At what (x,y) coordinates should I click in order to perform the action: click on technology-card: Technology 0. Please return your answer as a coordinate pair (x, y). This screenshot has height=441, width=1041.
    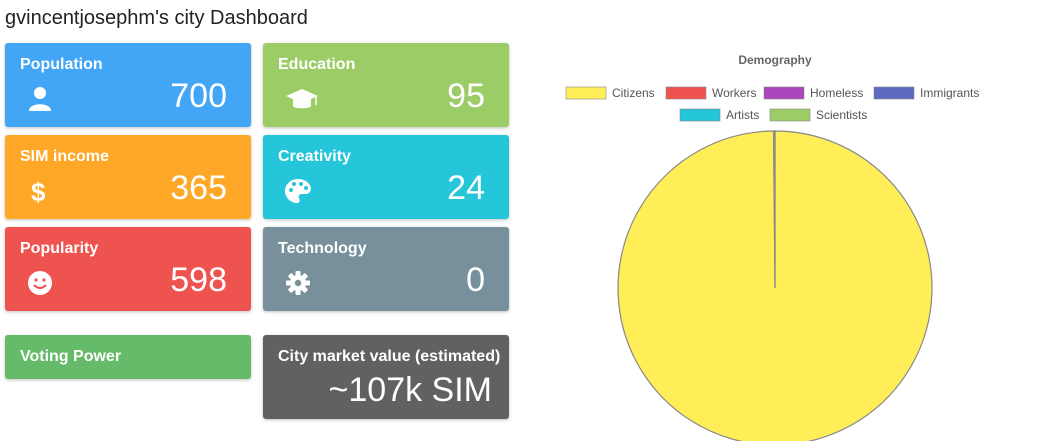
    Looking at the image, I should click on (386, 269).